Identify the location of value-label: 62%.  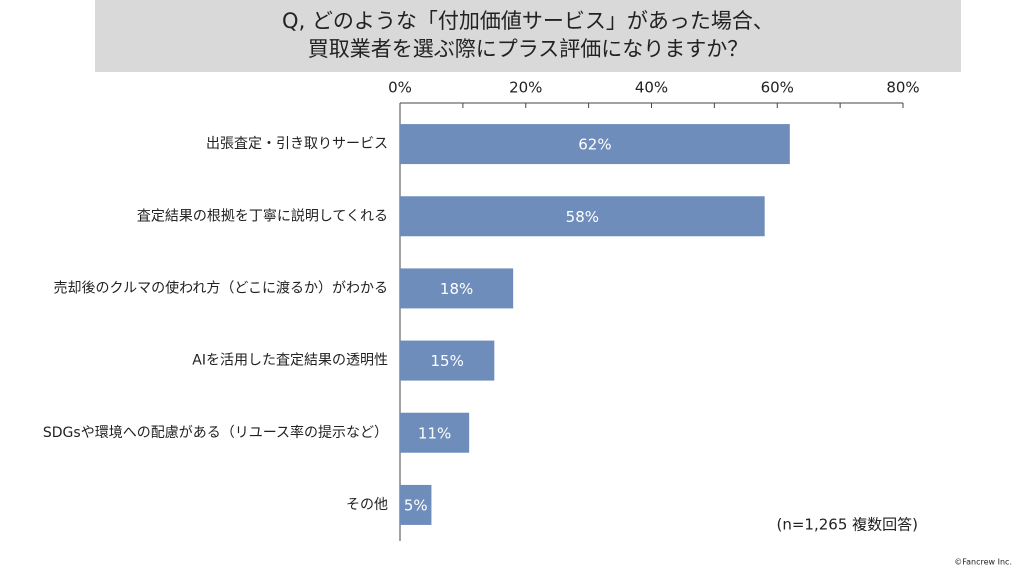
(594, 145).